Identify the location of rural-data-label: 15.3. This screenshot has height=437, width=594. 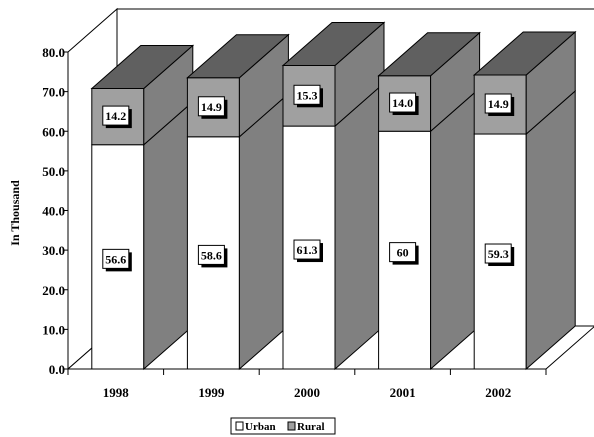
(307, 95).